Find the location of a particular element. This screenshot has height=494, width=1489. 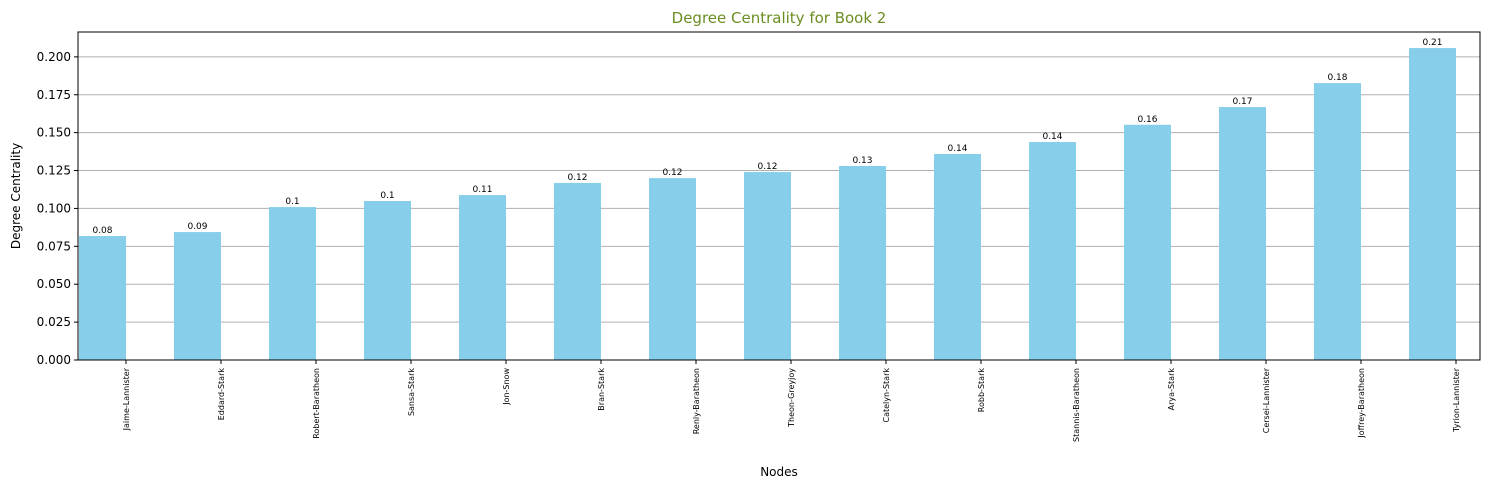

y-tick-label: 0.125 is located at coordinates (54, 171).